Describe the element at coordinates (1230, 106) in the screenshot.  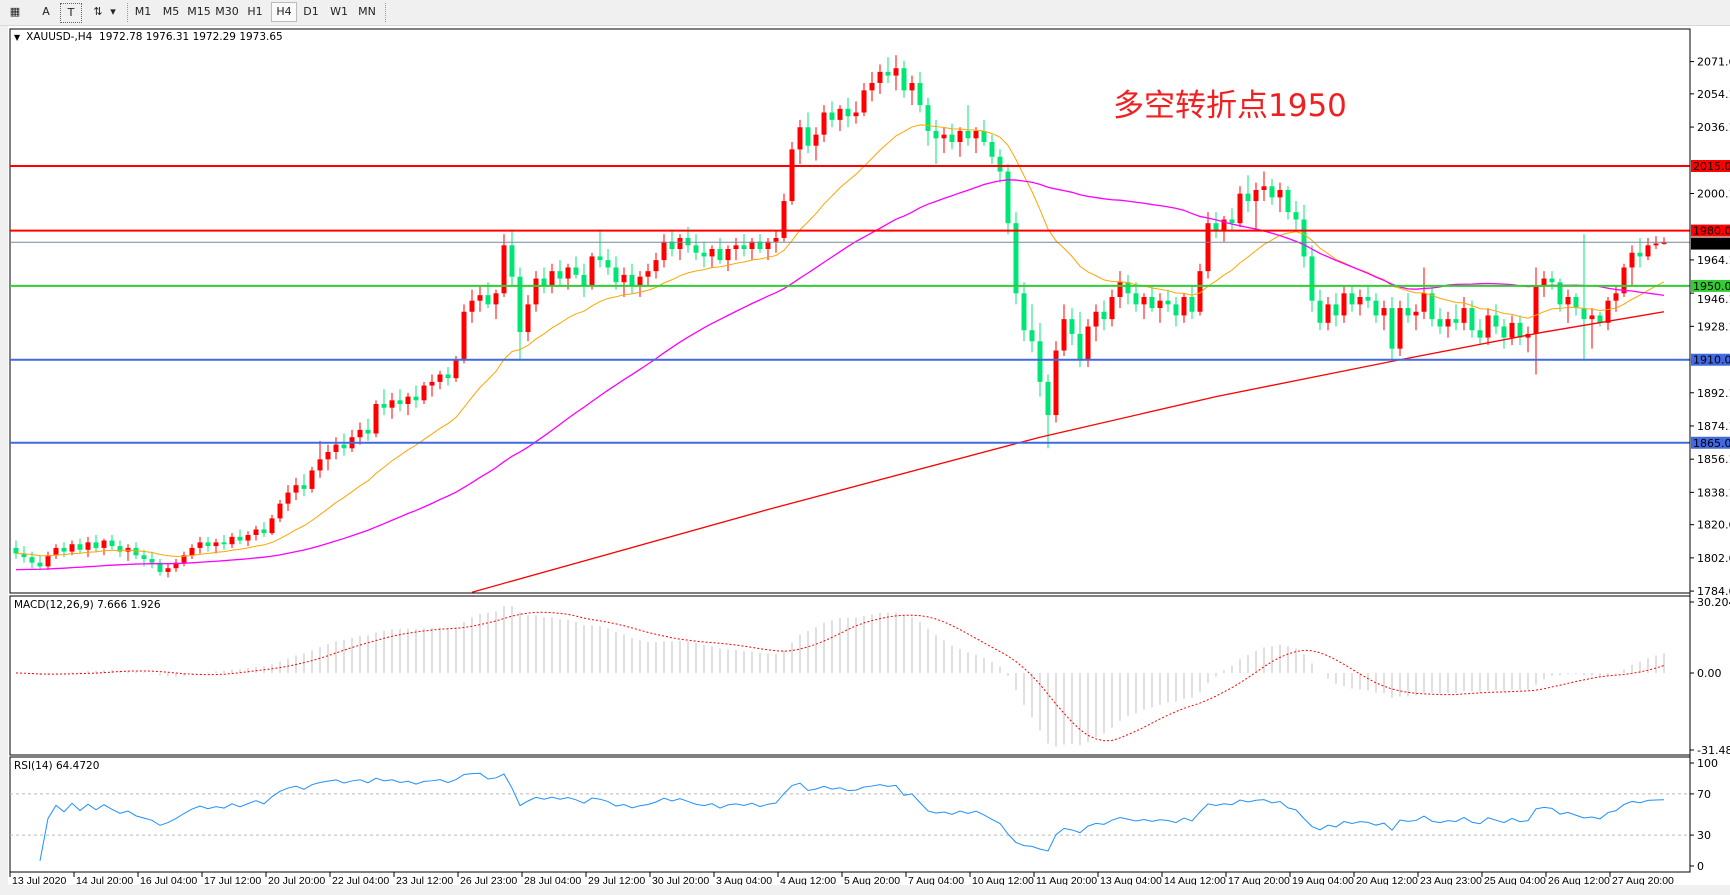
I see `chart-annotation: 多空转折点1950` at that location.